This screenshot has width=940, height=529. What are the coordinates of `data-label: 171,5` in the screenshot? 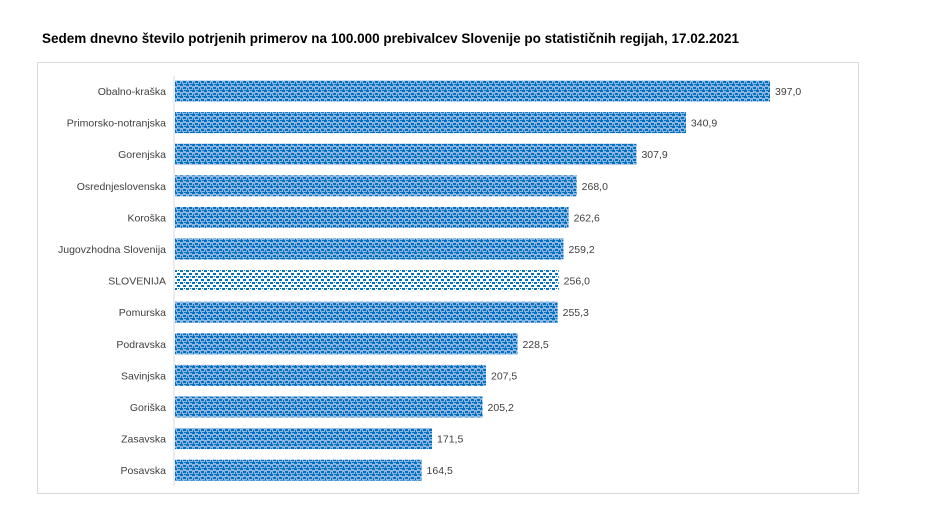 It's located at (450, 440).